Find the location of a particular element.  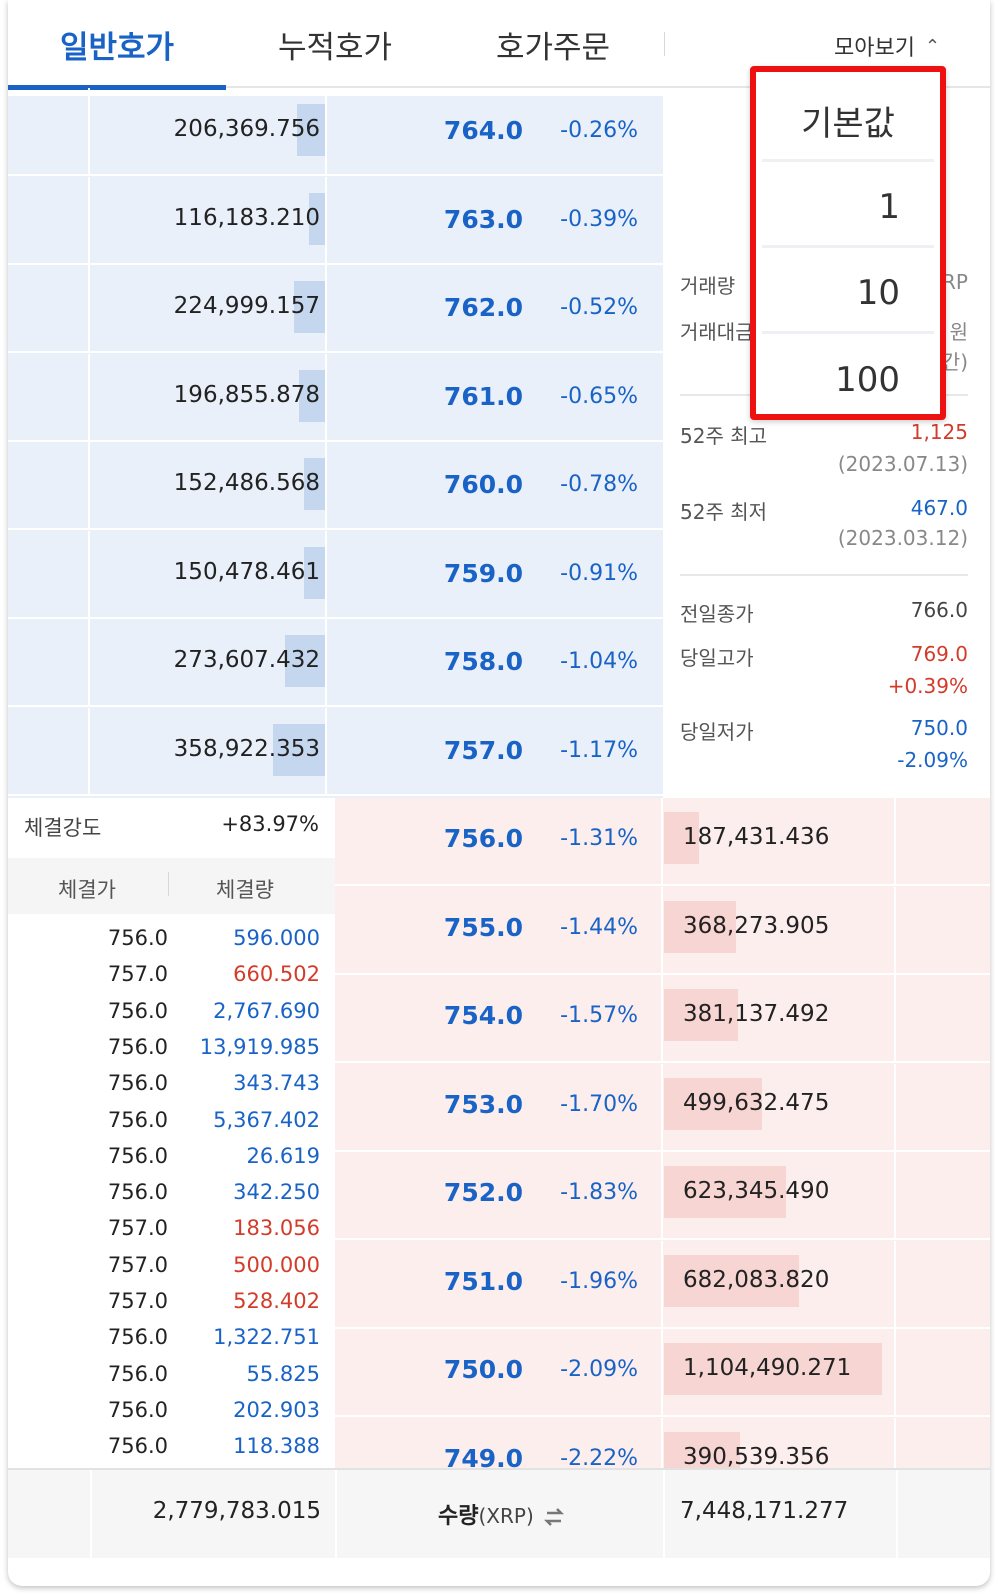

sell-price: 760.0 is located at coordinates (483, 484).